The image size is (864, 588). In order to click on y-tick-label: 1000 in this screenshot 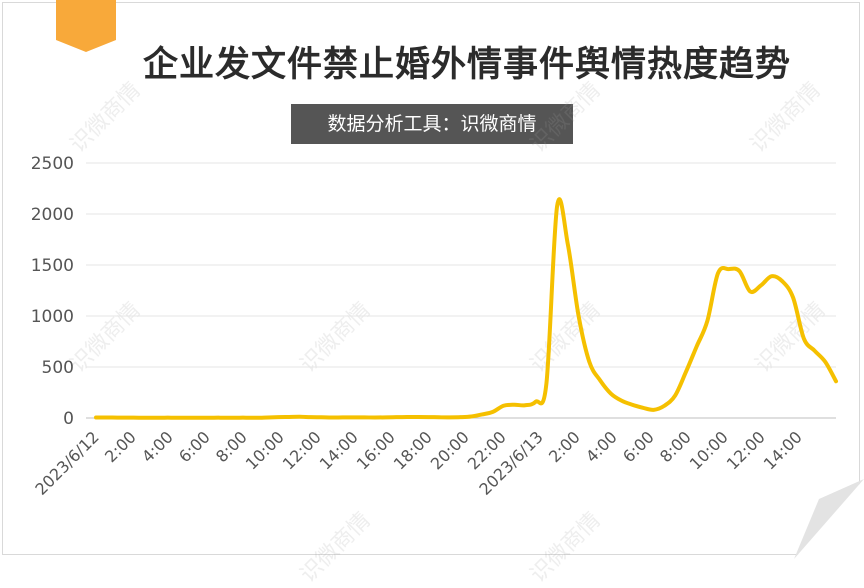, I will do `click(52, 317)`.